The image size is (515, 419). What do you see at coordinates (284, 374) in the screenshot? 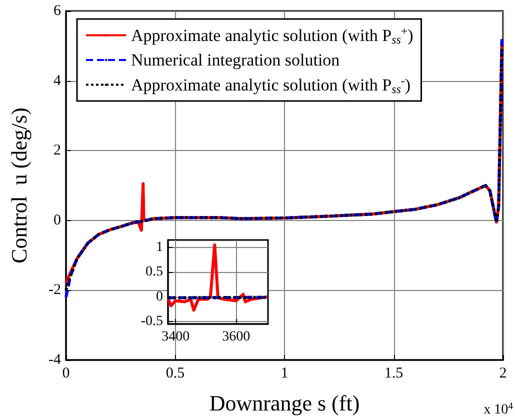
I see `x-tick-label: 1` at bounding box center [284, 374].